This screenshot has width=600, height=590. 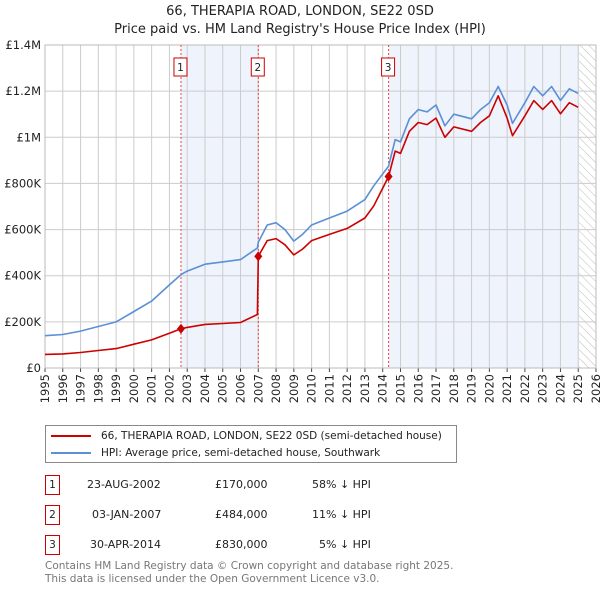 What do you see at coordinates (134, 388) in the screenshot?
I see `x-tick-label: 2000` at bounding box center [134, 388].